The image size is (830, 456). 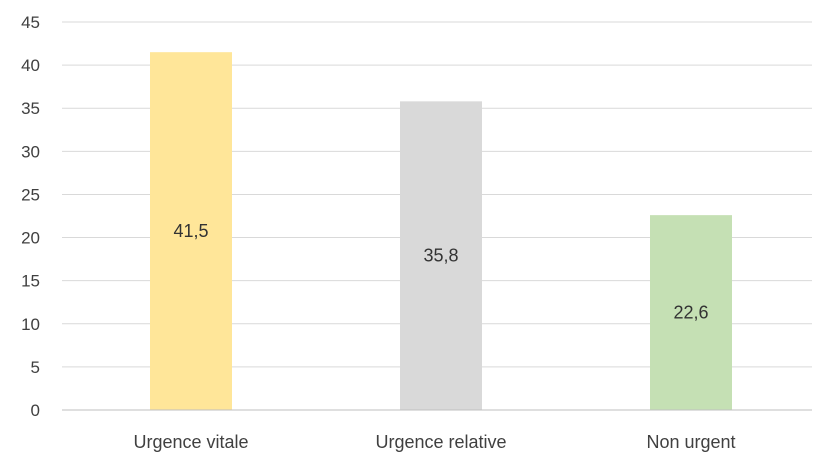 What do you see at coordinates (30, 216) in the screenshot?
I see `y-axis-tick-labels: 0 5 10 15 20 25 30 35 40 45` at bounding box center [30, 216].